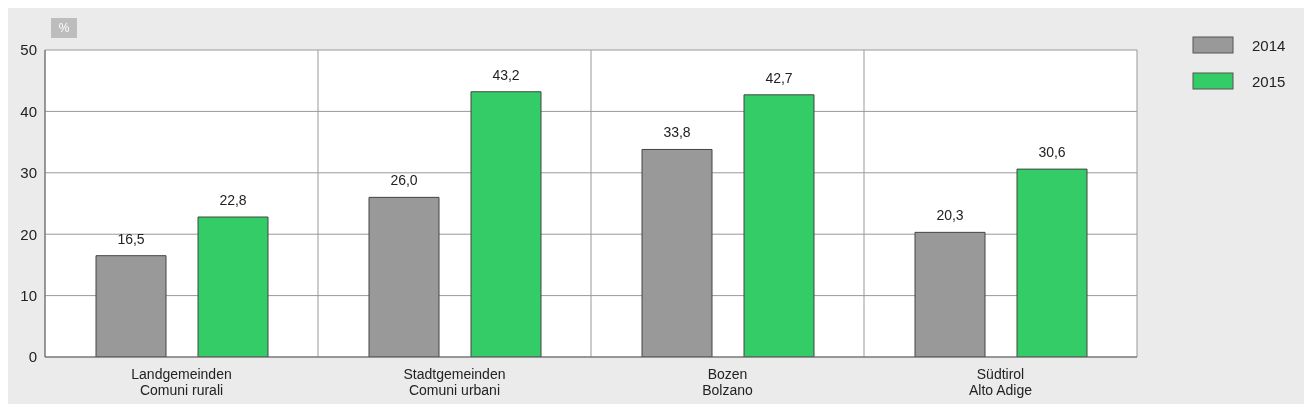 Image resolution: width=1312 pixels, height=412 pixels. Describe the element at coordinates (779, 77) in the screenshot. I see `data-label: 42,7` at that location.